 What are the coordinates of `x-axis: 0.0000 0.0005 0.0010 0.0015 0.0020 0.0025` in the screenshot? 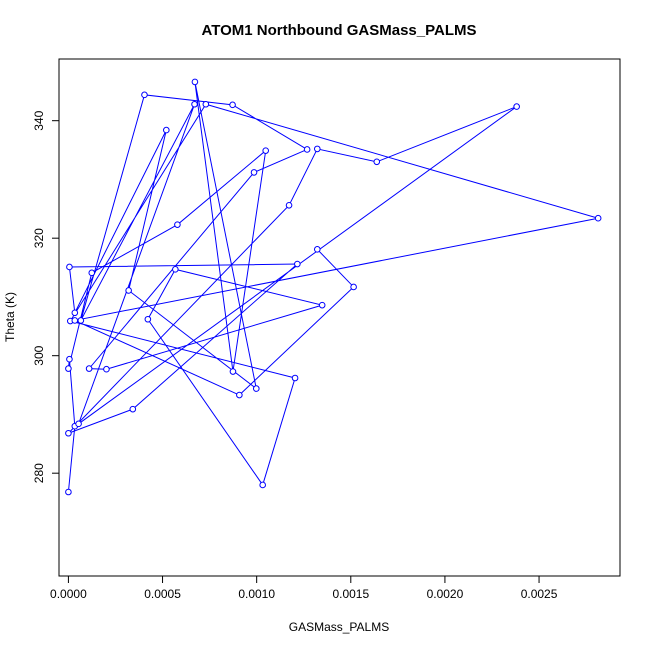 It's located at (304, 588).